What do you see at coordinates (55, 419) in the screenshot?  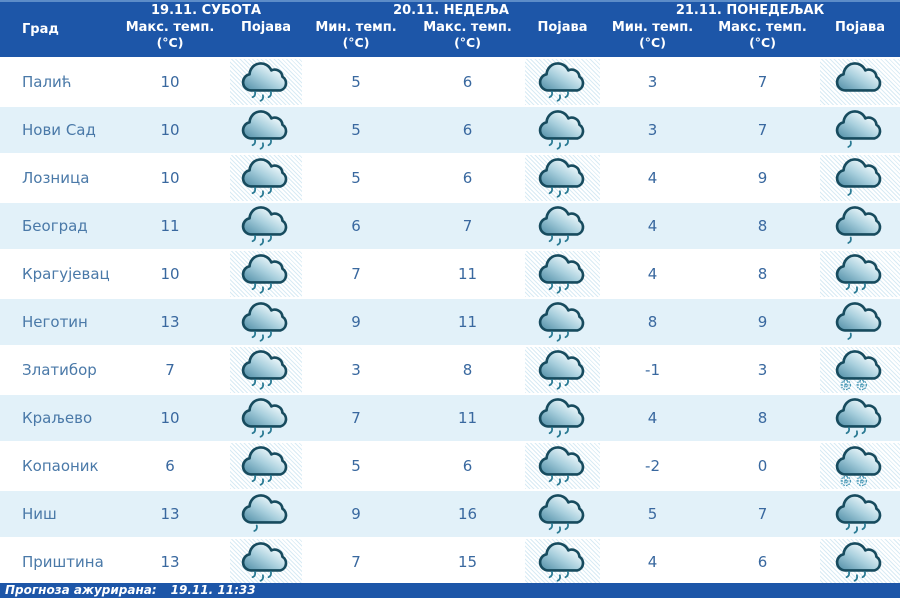 I see `city-name: Краљево` at bounding box center [55, 419].